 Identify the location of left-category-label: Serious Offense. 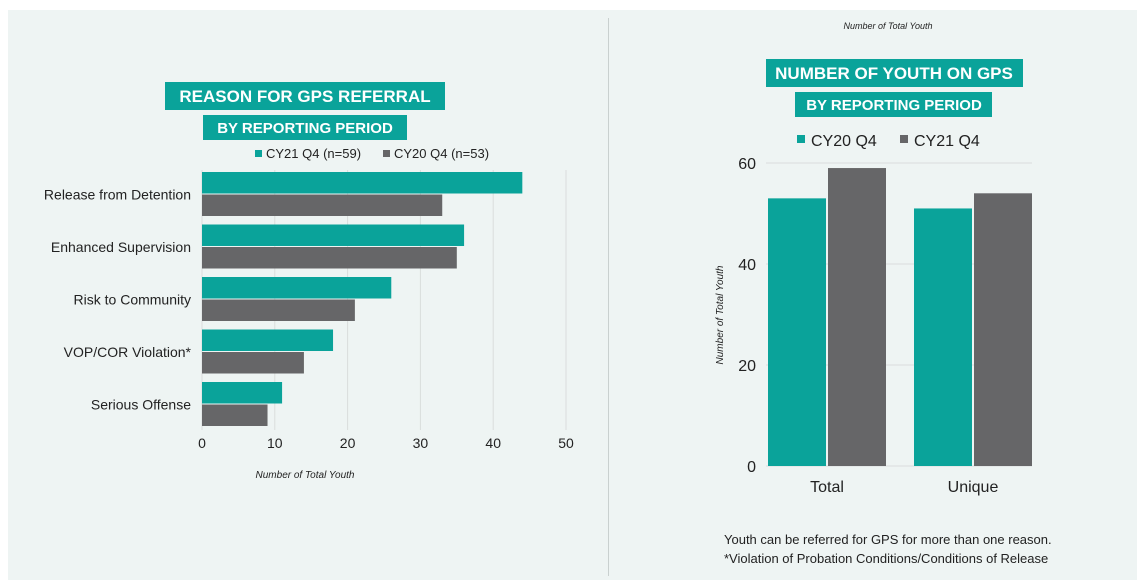
(141, 405).